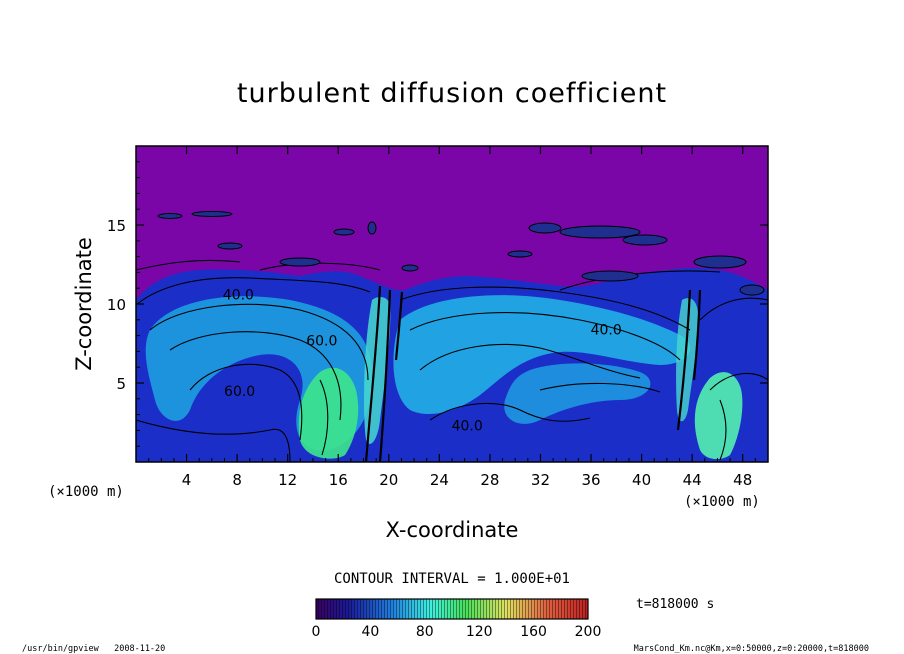 This screenshot has width=904, height=654. What do you see at coordinates (370, 632) in the screenshot?
I see `colorbar-tick-label: 40` at bounding box center [370, 632].